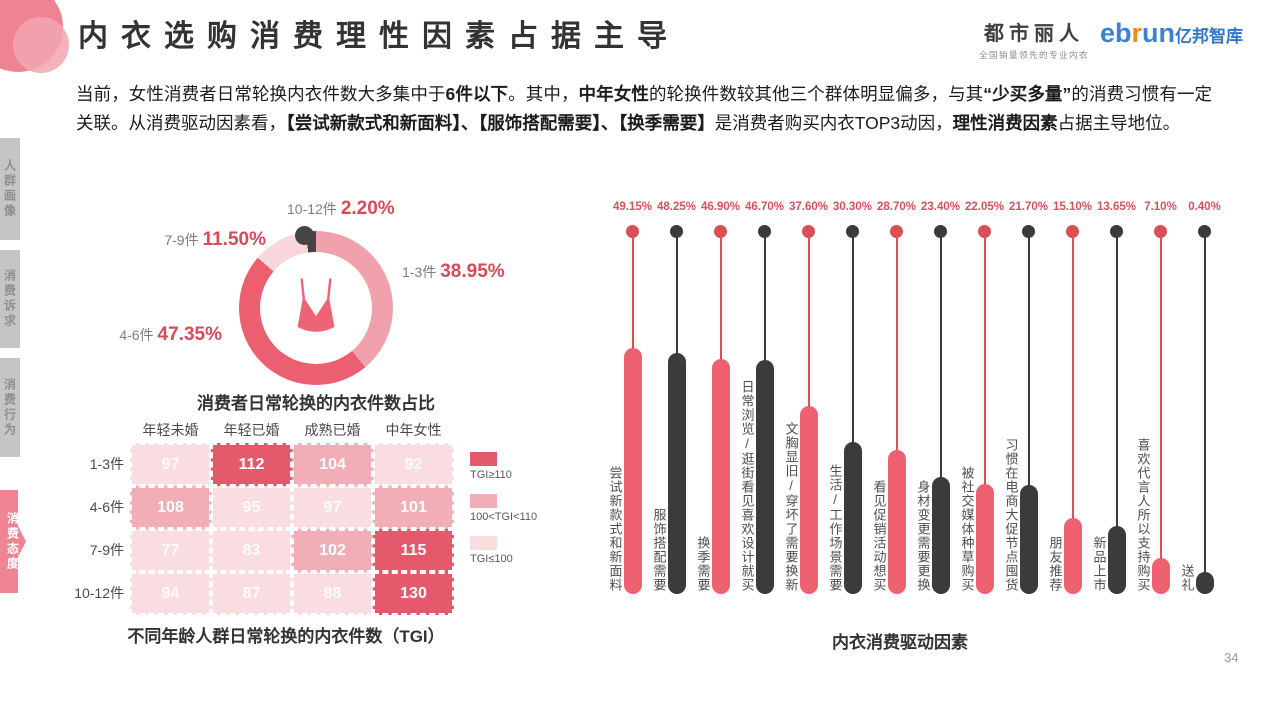 This screenshot has width=1269, height=714. I want to click on driver-value-label: 21.70%, so click(1028, 207).